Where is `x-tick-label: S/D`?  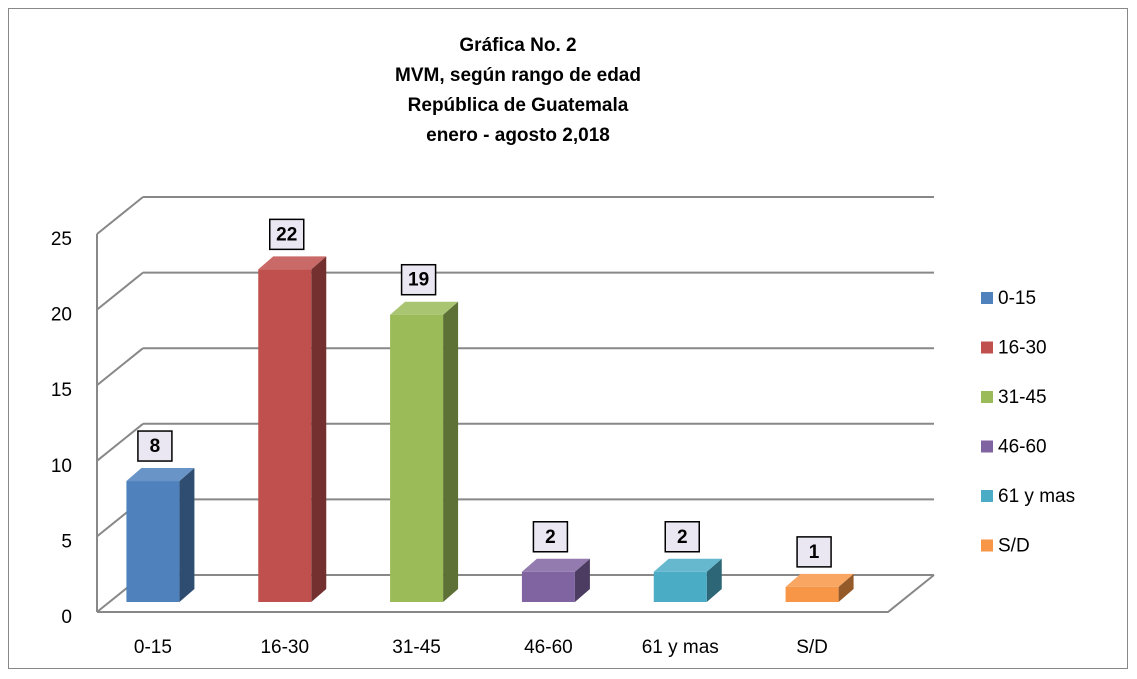 x-tick-label: S/D is located at coordinates (812, 647).